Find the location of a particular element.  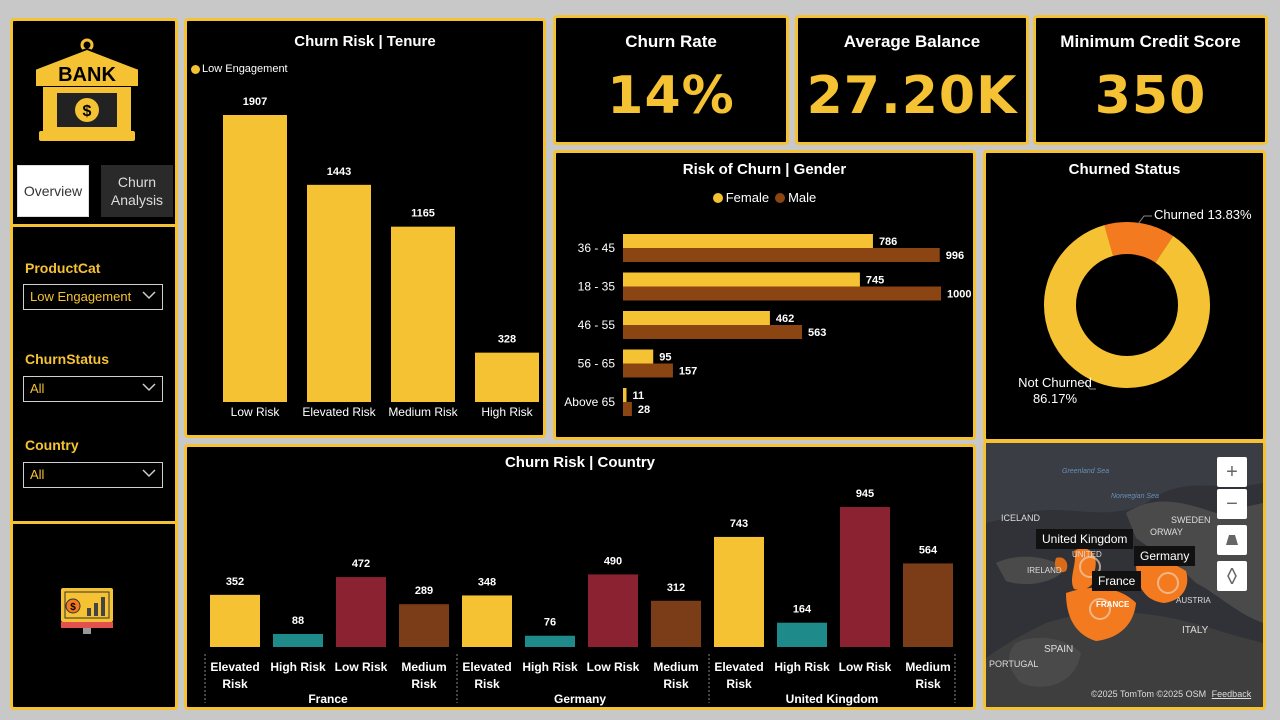

country-bar-value: 88 is located at coordinates (298, 621).